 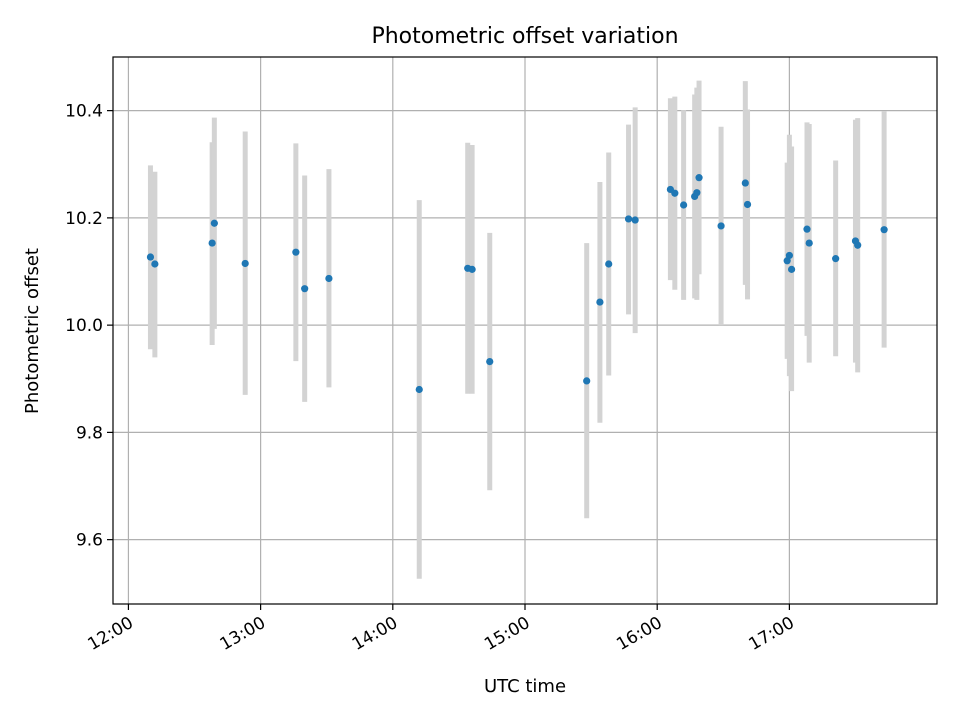 What do you see at coordinates (84, 112) in the screenshot?
I see `y-tick-label: 10.4` at bounding box center [84, 112].